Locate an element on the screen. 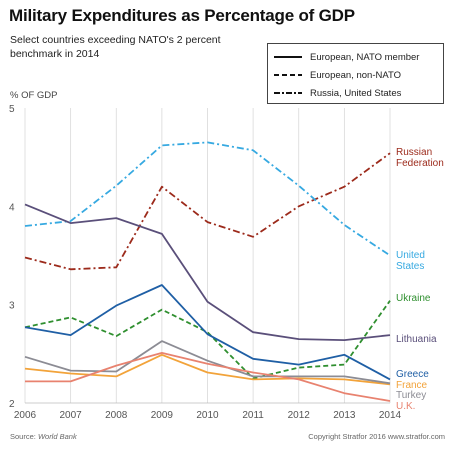 This screenshot has width=453, height=449. legend-label-dashed: European, non-NATO is located at coordinates (356, 75).